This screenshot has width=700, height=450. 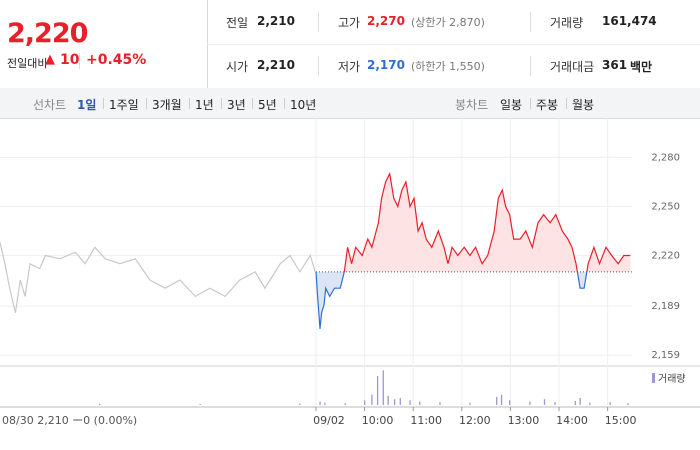 I want to click on price: 2,220, so click(x=47, y=33).